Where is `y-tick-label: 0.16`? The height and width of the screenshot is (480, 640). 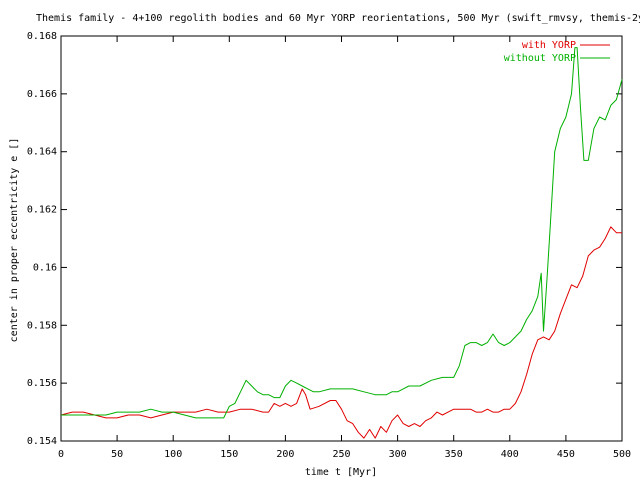
y-tick-label: 0.16 is located at coordinates (45, 267).